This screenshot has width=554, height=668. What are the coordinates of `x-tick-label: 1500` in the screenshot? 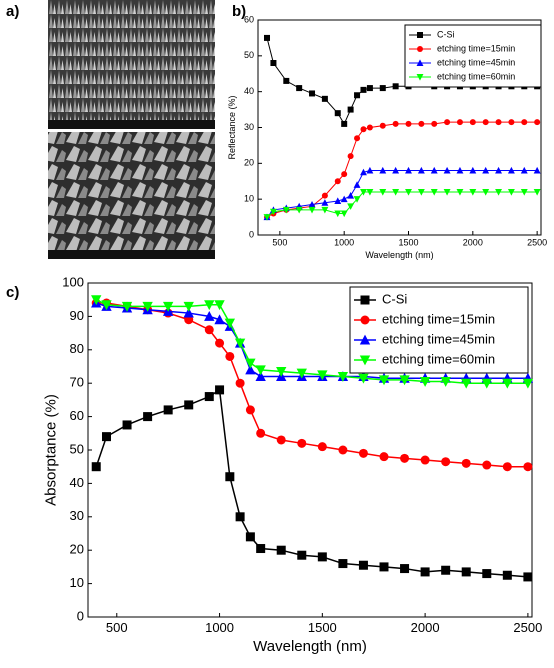 It's located at (408, 242).